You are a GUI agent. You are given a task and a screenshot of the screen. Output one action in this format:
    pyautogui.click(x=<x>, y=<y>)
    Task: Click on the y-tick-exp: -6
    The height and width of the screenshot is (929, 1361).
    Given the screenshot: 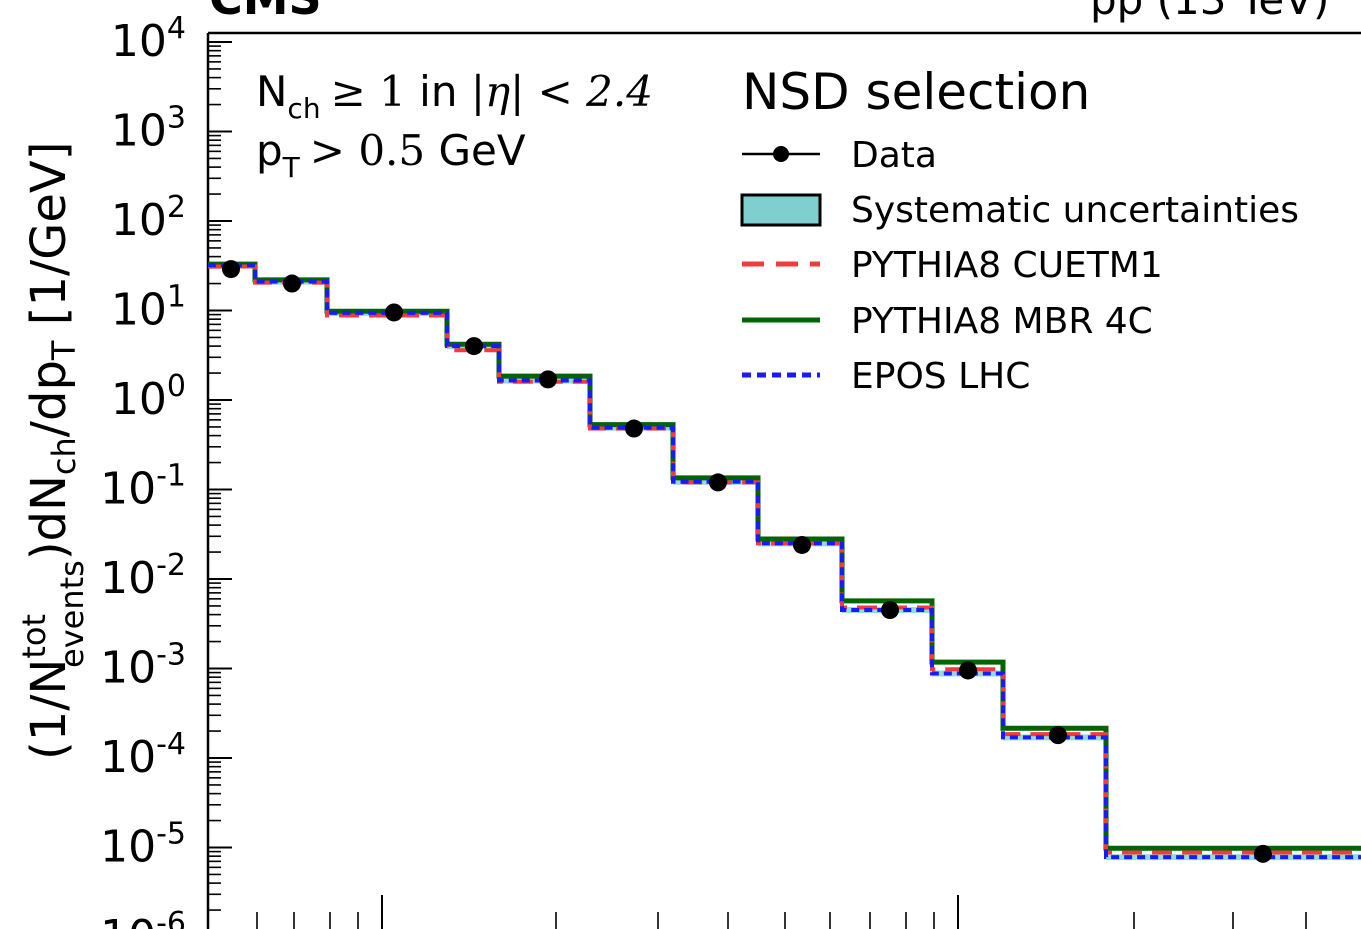 What is the action you would take?
    pyautogui.click(x=171, y=917)
    